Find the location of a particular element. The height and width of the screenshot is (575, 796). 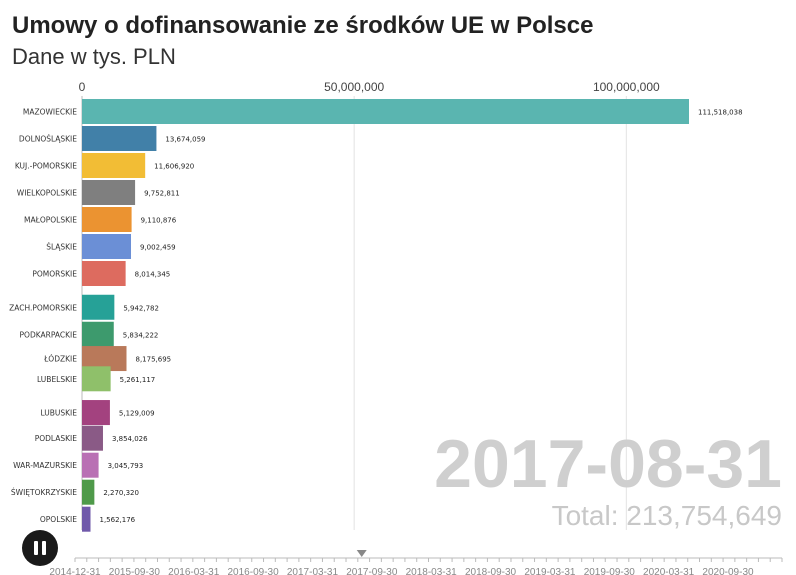

timeline-label: 2014-12-31 is located at coordinates (75, 571).